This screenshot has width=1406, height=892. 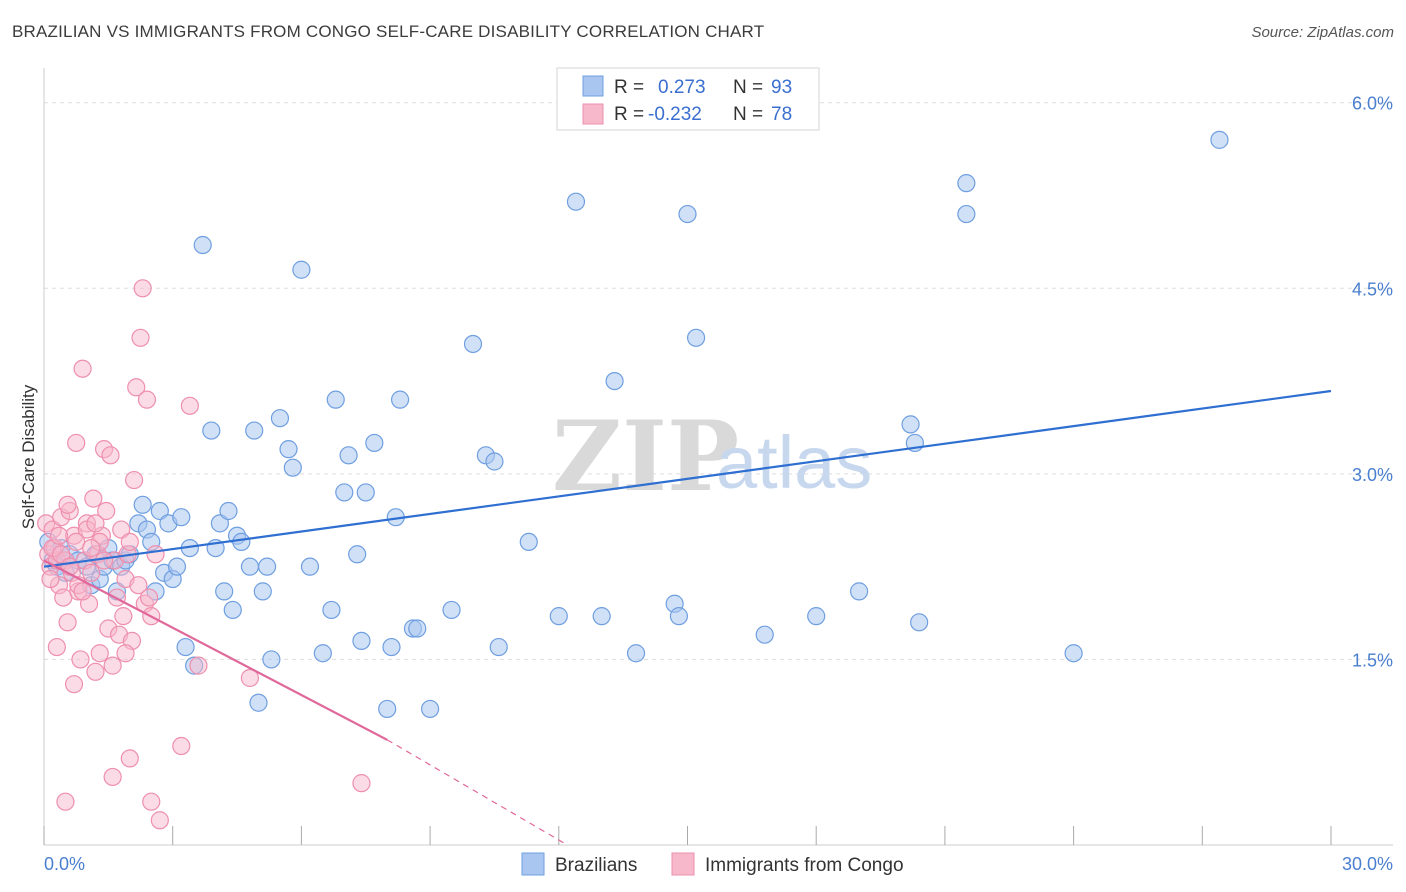 What do you see at coordinates (804, 865) in the screenshot?
I see `bottom-legend-label: Immigrants from Congo` at bounding box center [804, 865].